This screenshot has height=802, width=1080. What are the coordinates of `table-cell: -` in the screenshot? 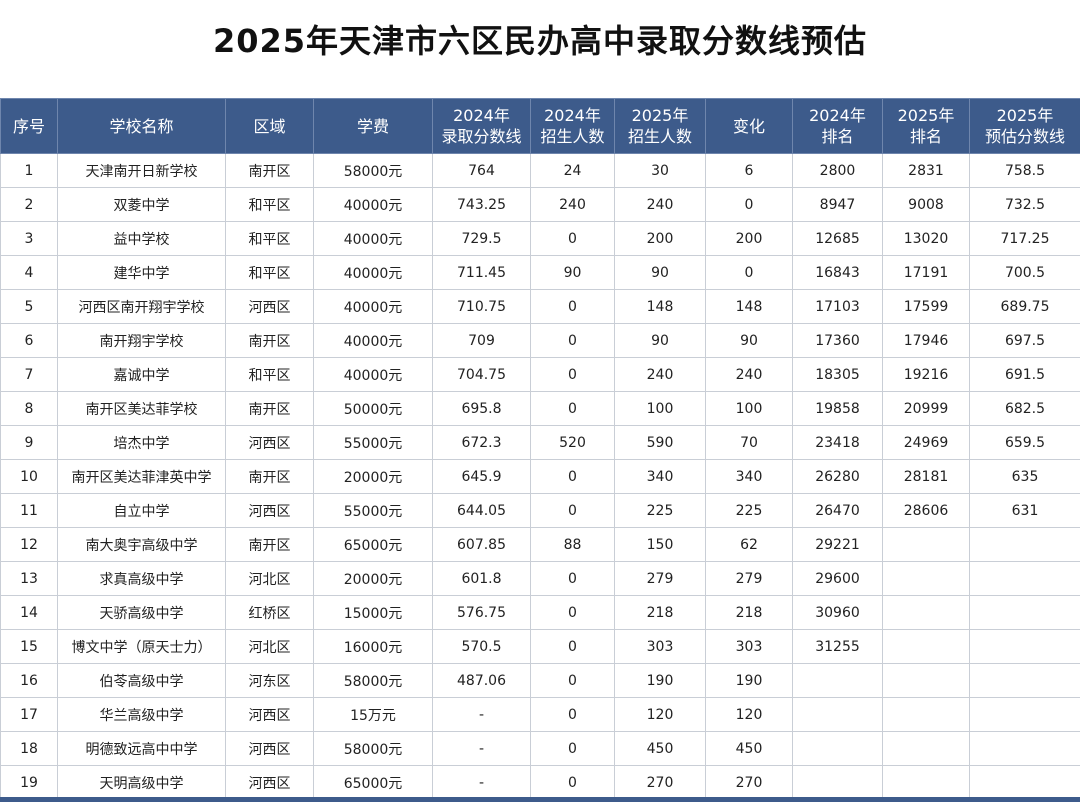 It's located at (481, 748).